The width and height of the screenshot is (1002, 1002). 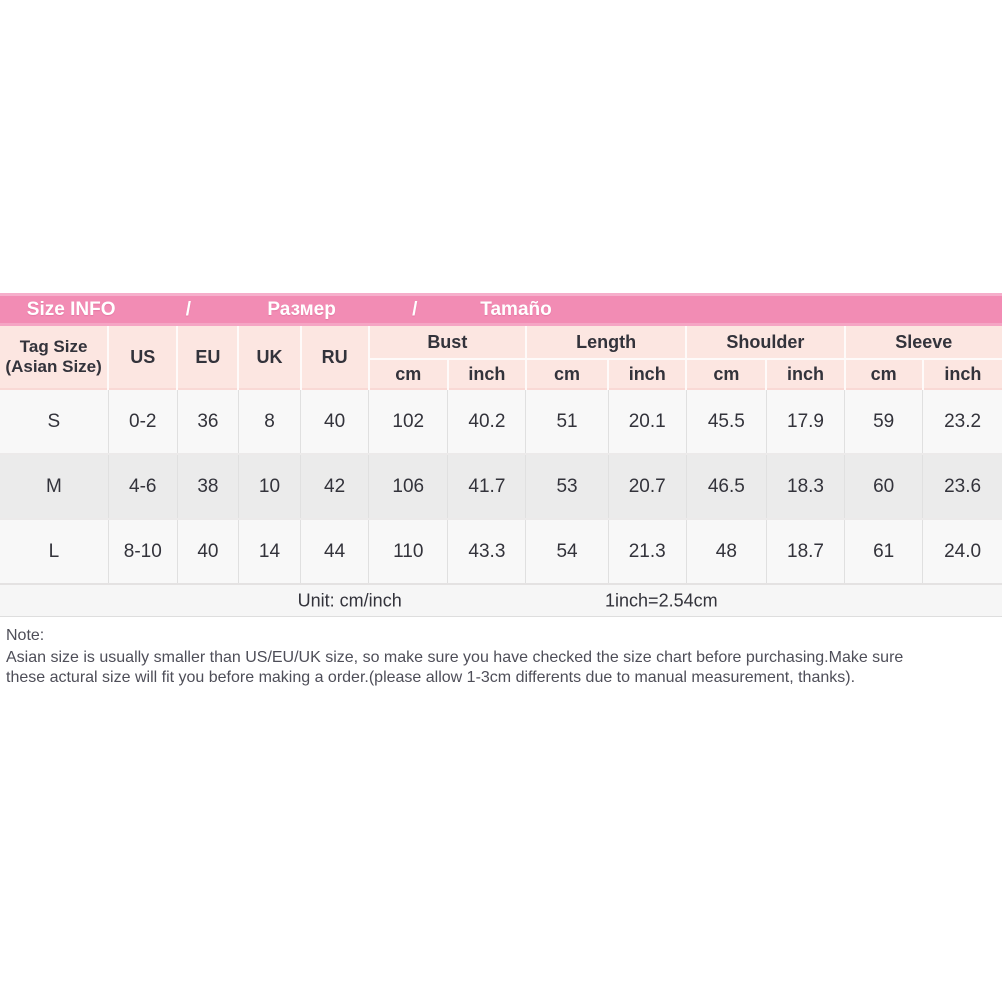 I want to click on size-cell: 14, so click(x=270, y=551).